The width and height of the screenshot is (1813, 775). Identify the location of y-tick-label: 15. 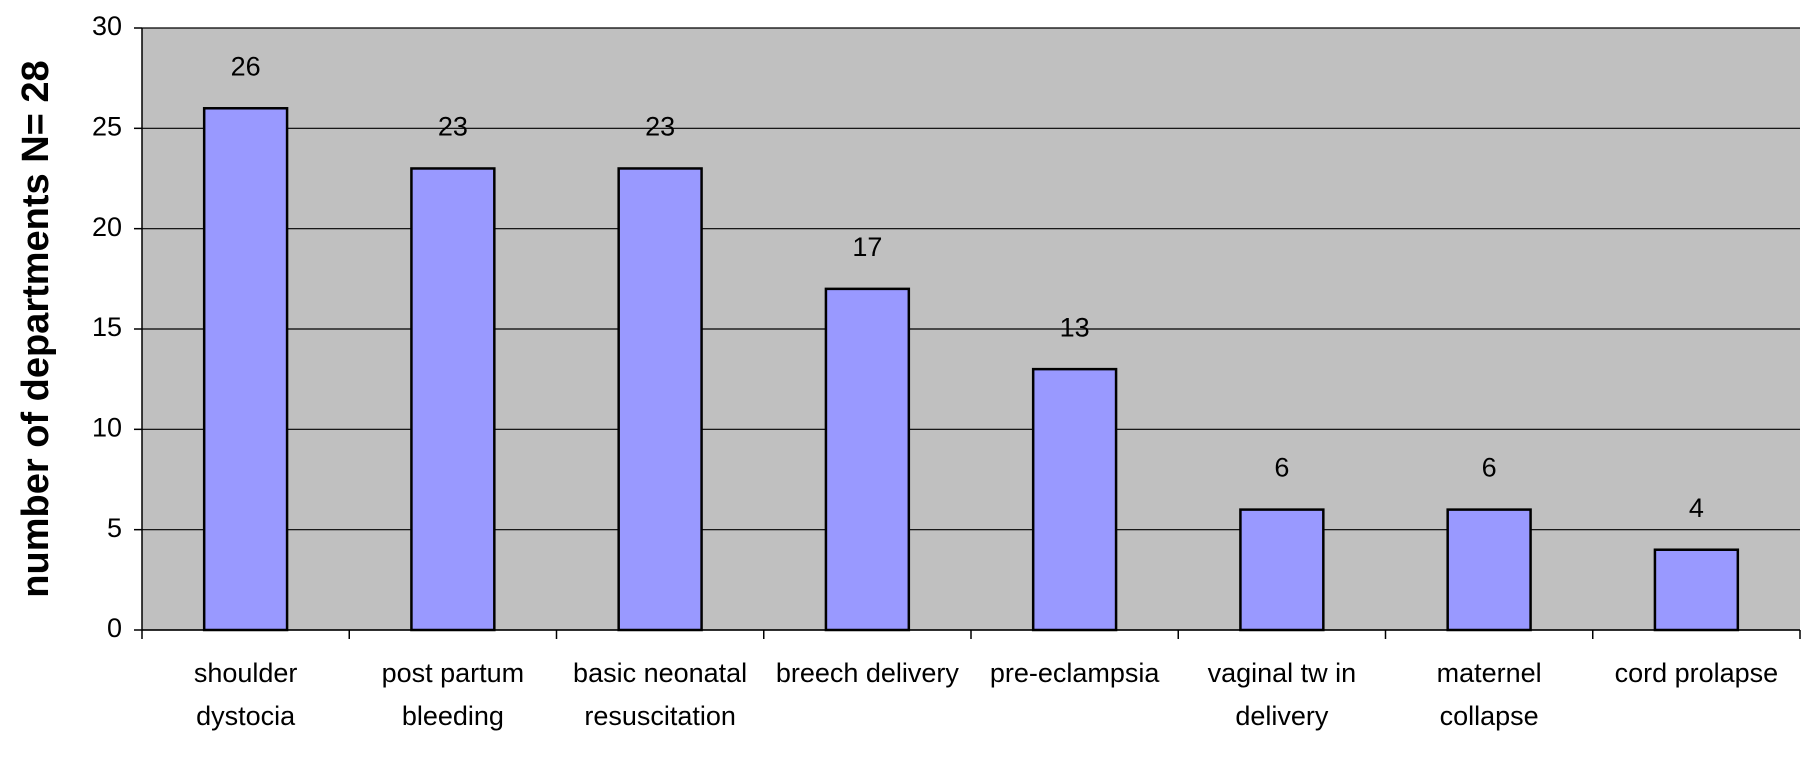
(107, 327).